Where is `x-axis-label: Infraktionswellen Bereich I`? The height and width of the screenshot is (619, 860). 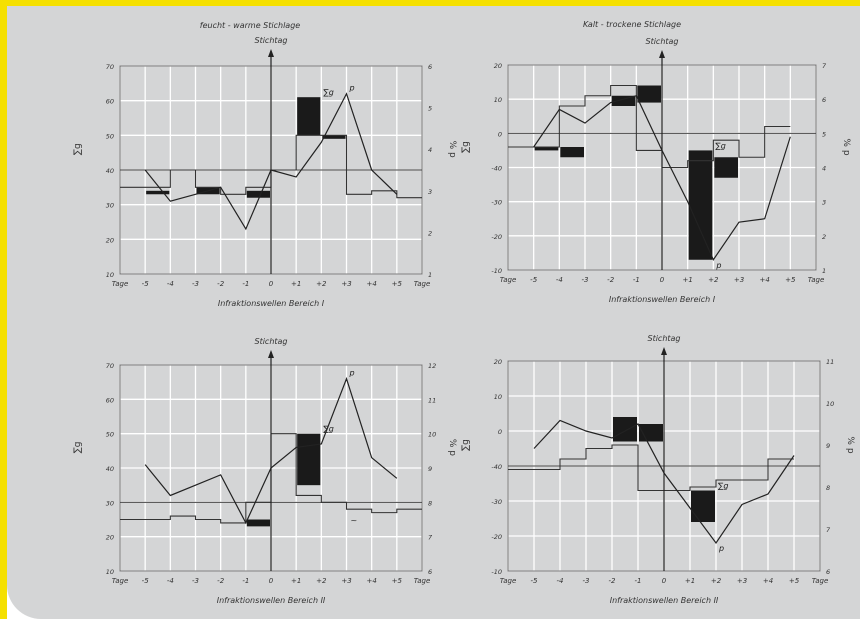 x-axis-label: Infraktionswellen Bereich I is located at coordinates (271, 303).